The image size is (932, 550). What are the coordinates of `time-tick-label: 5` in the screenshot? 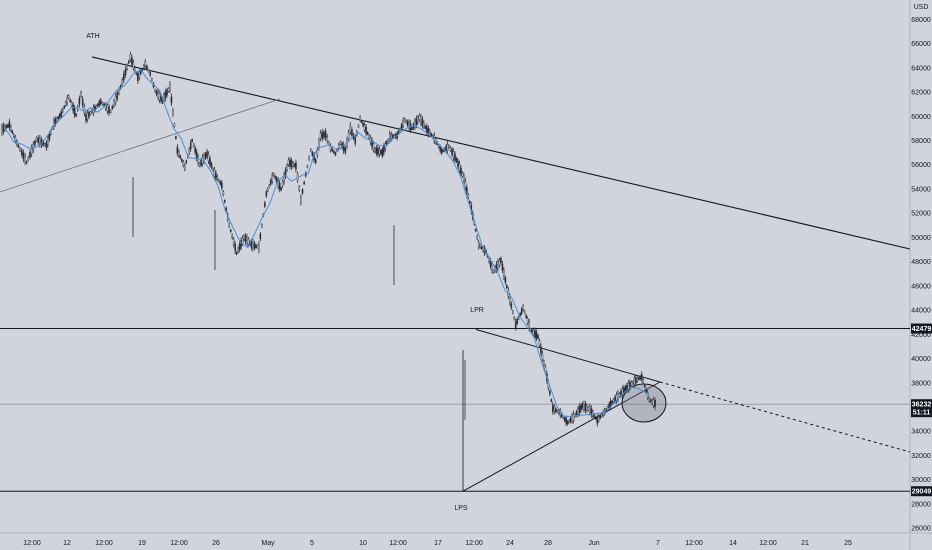 It's located at (312, 543).